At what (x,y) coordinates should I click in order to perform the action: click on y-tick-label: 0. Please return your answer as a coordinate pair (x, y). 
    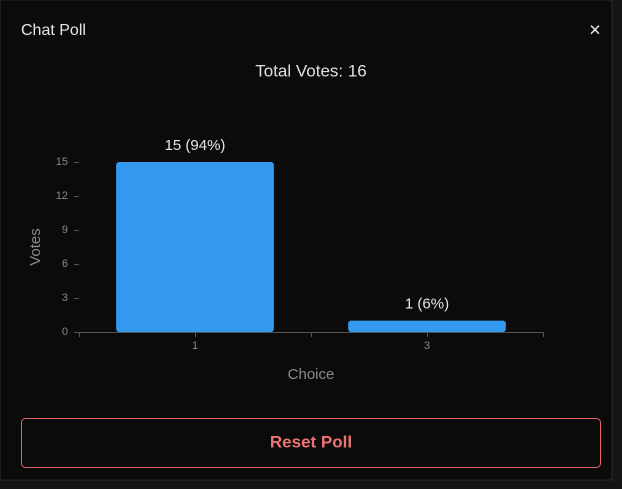
    Looking at the image, I should click on (65, 332).